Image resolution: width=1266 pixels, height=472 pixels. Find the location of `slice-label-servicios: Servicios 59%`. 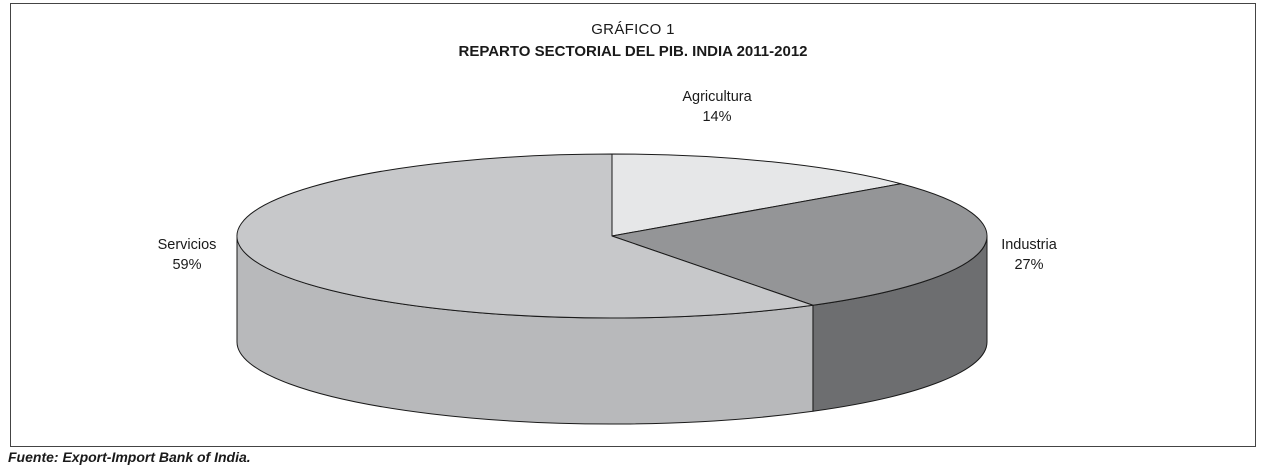

slice-label-servicios: Servicios 59% is located at coordinates (187, 255).